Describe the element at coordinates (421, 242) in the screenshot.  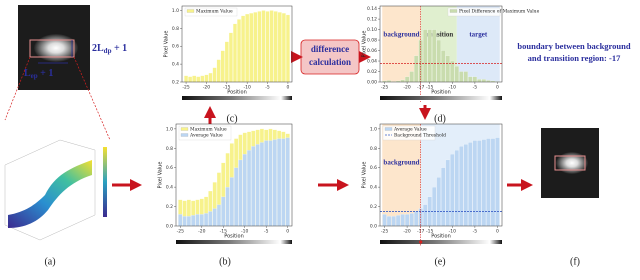
I see `boundary-dot` at that location.